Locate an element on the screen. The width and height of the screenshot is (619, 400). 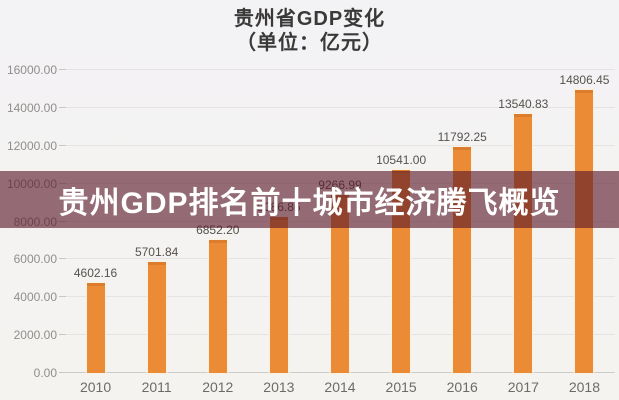
bar-2011 is located at coordinates (156, 317).